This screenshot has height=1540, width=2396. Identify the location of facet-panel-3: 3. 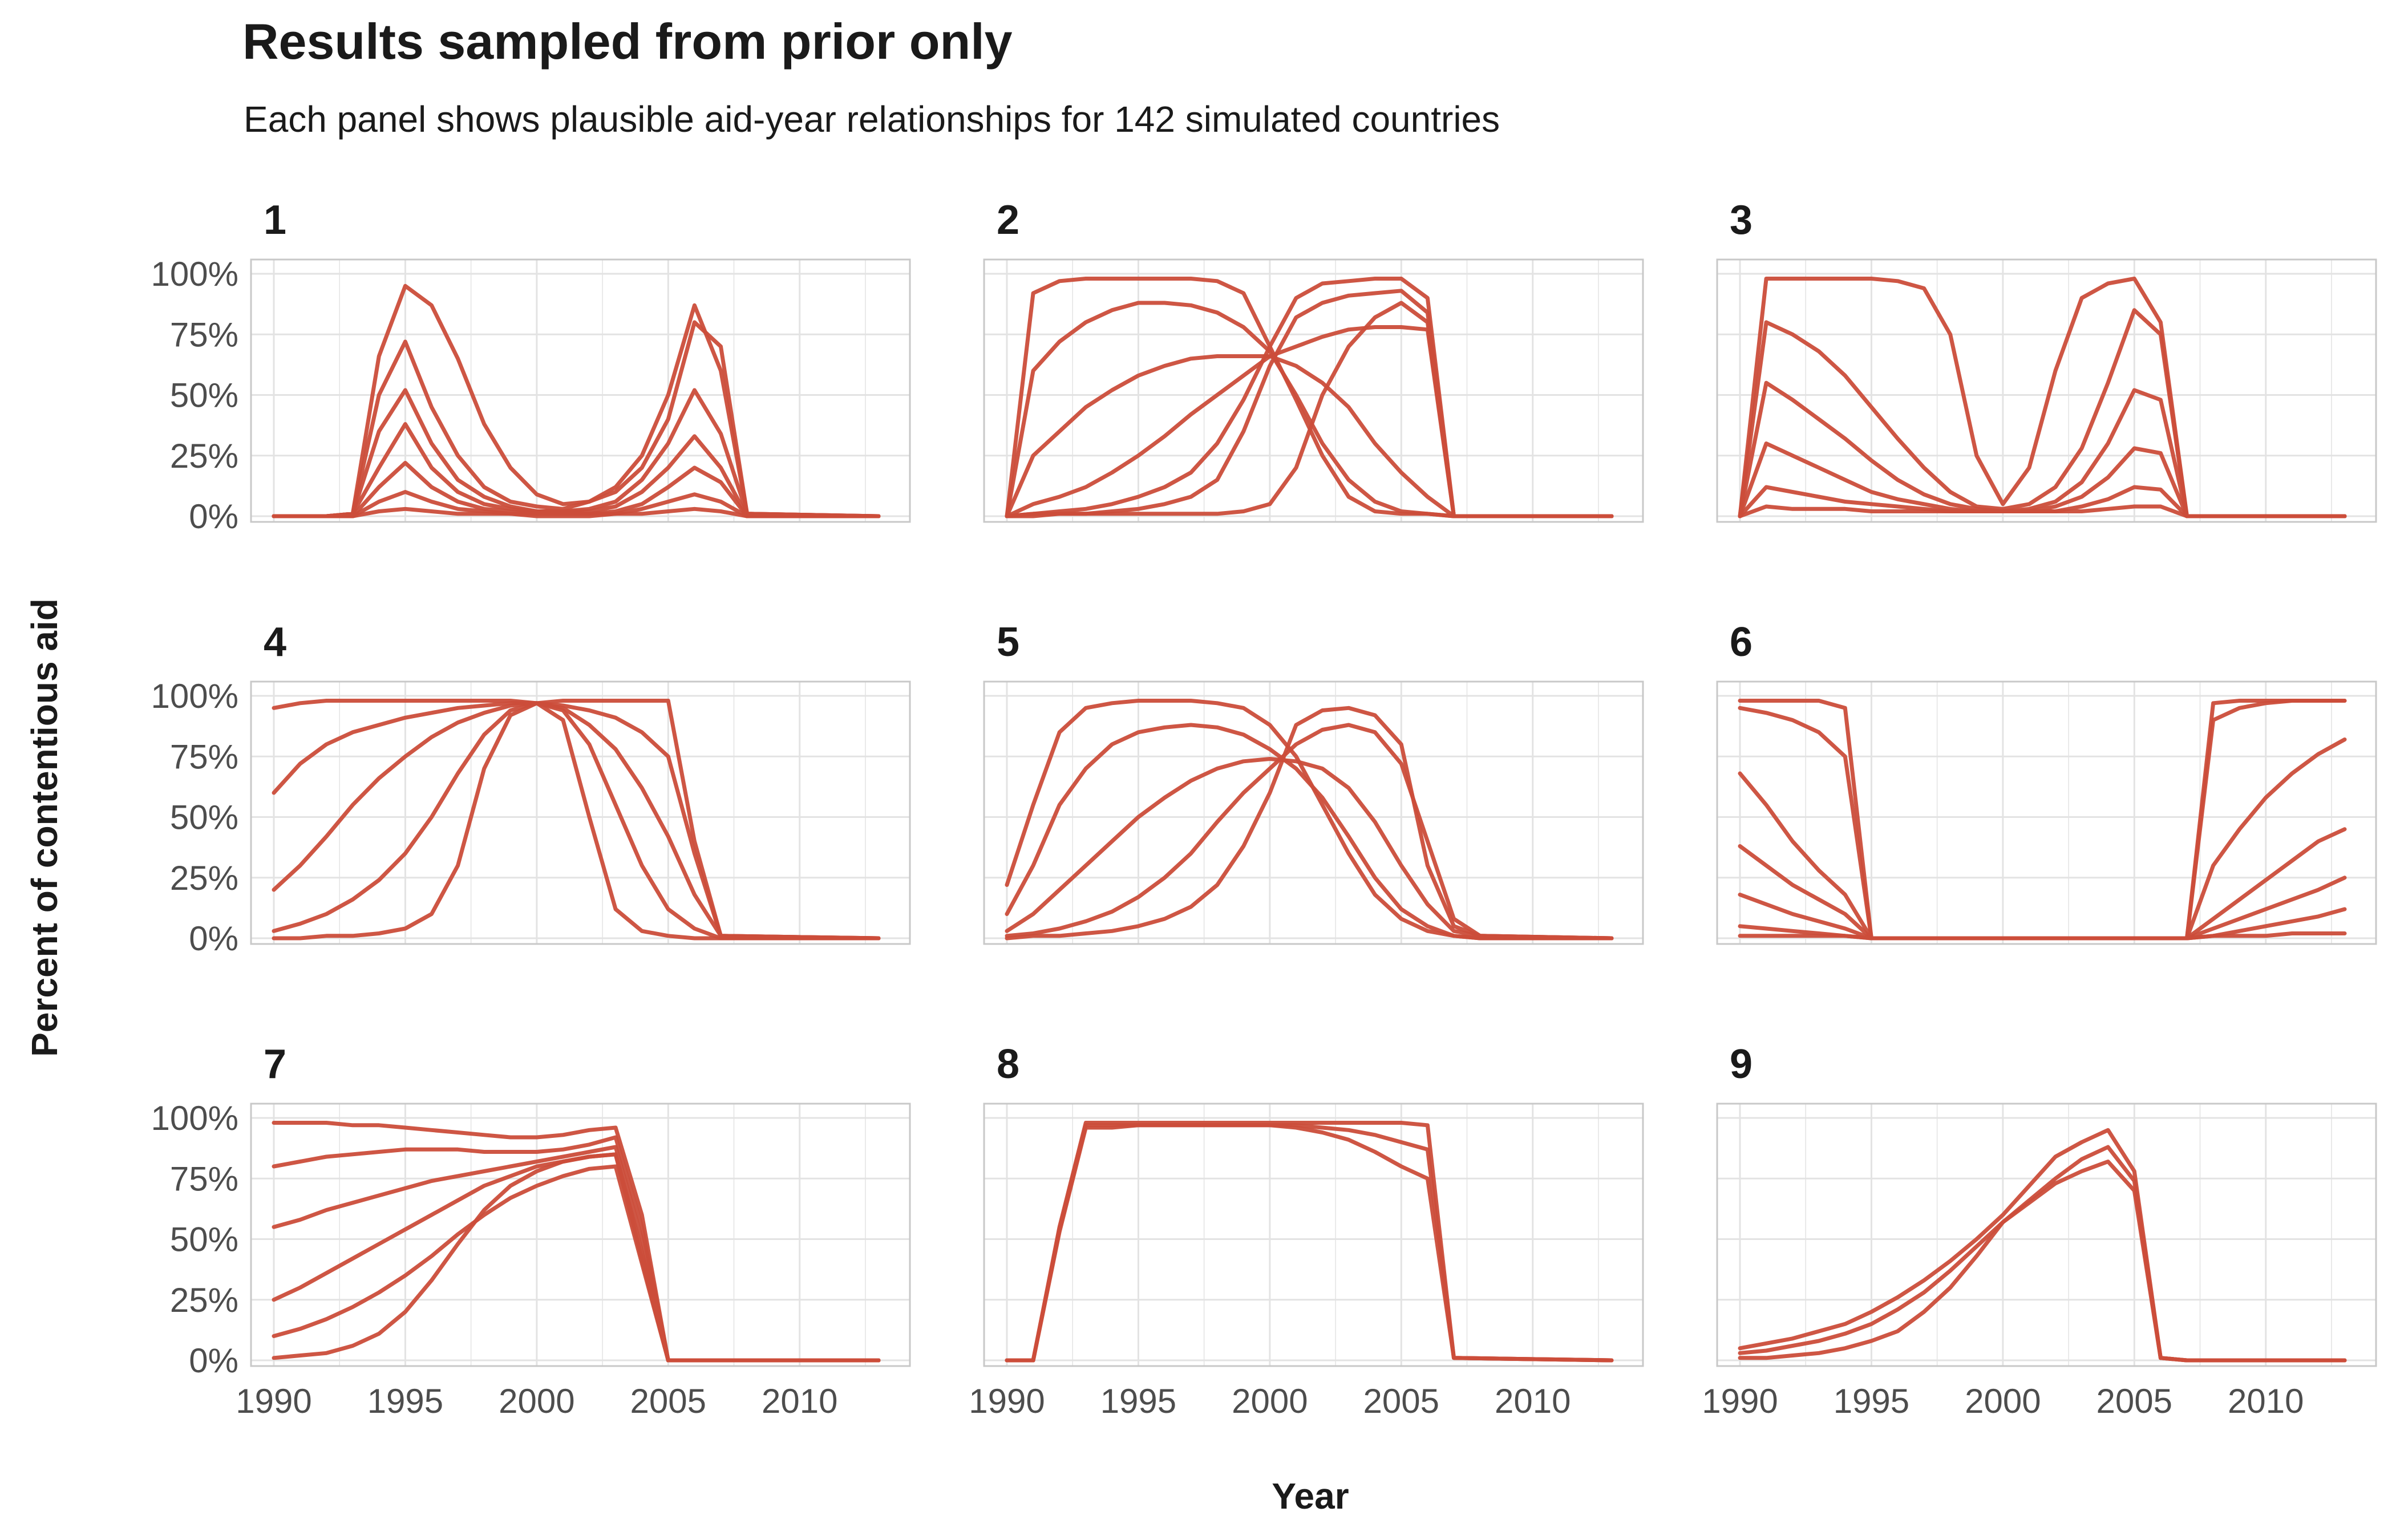
(2047, 360).